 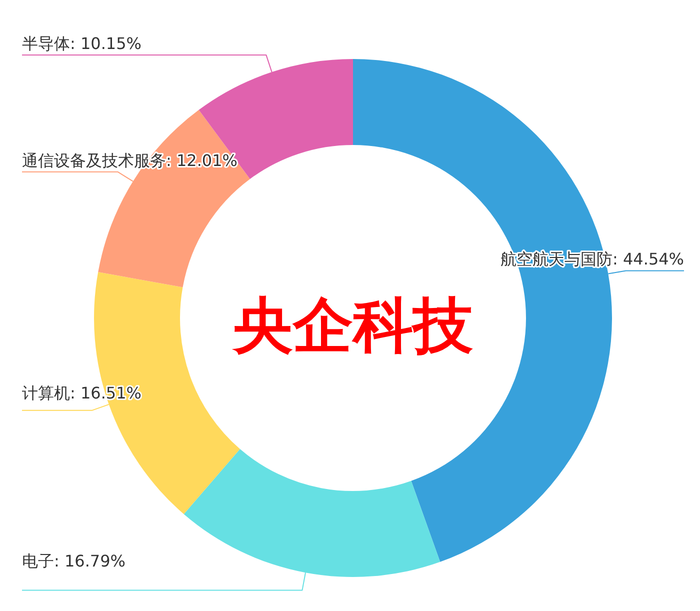 I want to click on slice-label: 通信设备及技术服务: 12.01%, so click(x=130, y=160).